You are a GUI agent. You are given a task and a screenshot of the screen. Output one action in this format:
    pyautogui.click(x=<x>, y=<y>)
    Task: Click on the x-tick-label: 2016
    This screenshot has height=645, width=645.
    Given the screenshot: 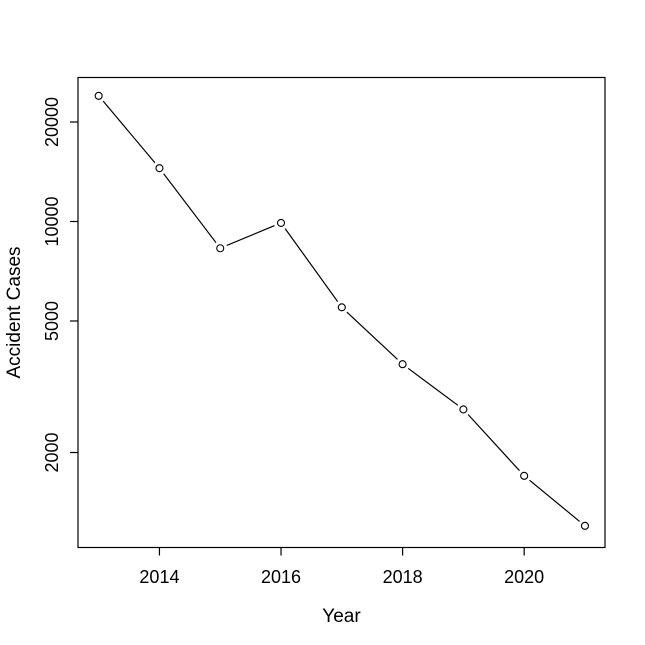 What is the action you would take?
    pyautogui.click(x=281, y=577)
    